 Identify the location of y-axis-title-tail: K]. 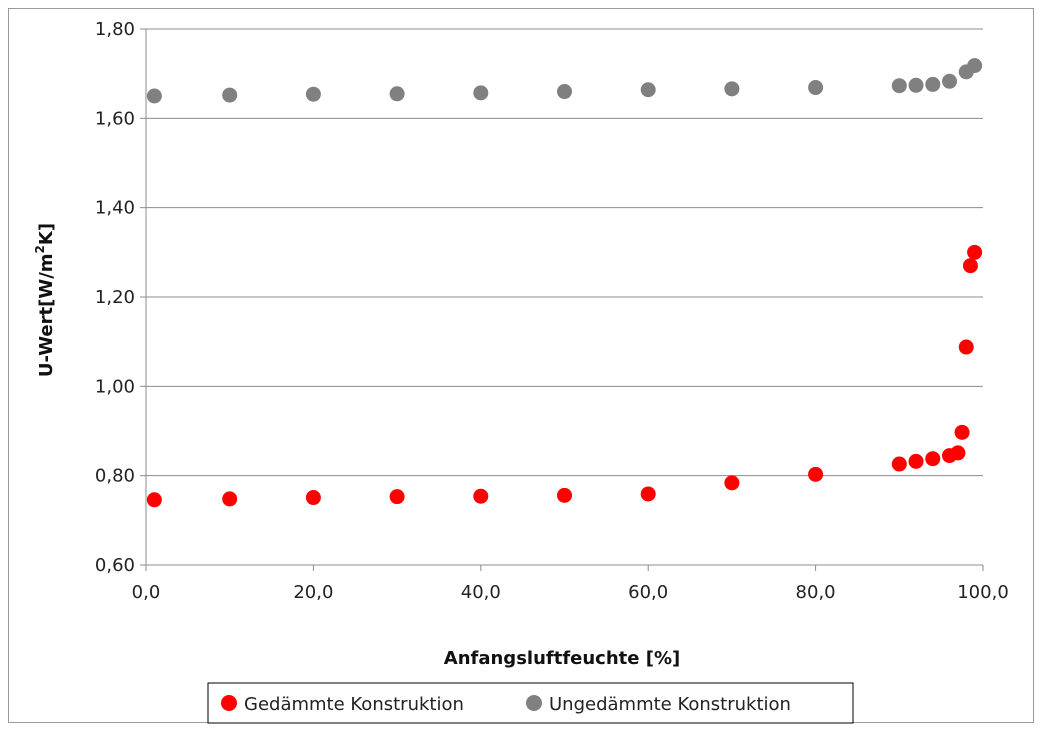
(46, 234).